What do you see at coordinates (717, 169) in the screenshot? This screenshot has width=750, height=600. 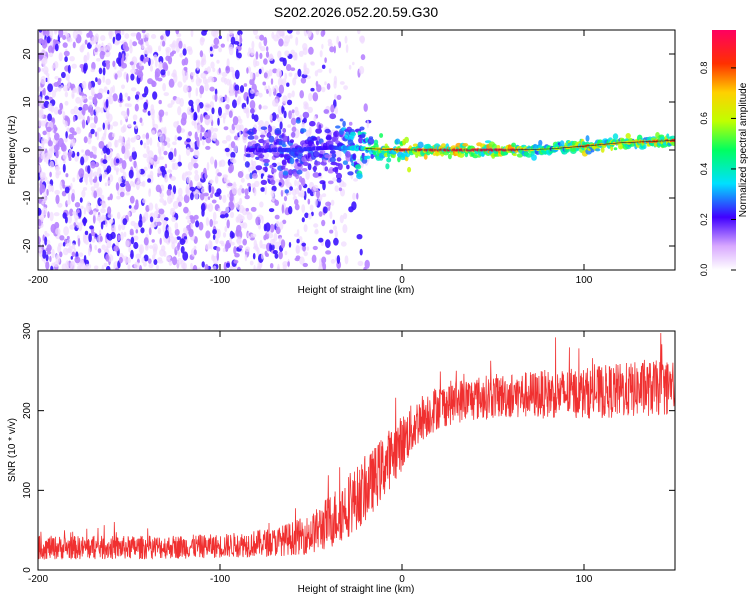 I see `colorbar-ticks: 0.0 0.2 0.4 0.6 0.8` at bounding box center [717, 169].